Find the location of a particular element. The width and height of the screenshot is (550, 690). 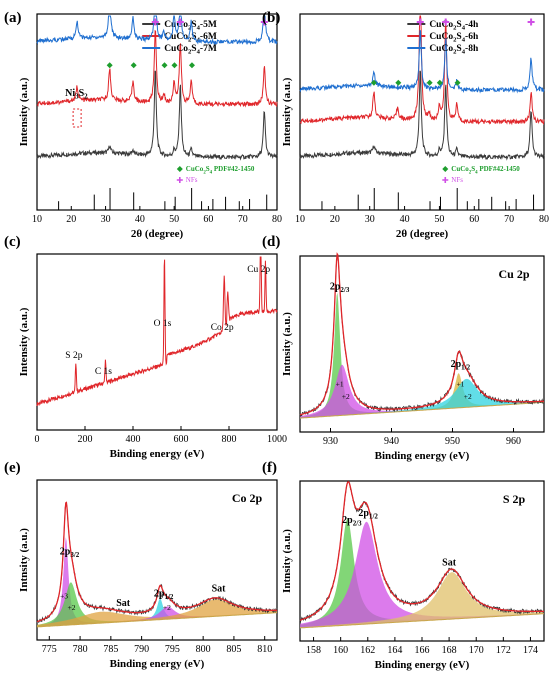

annotation-label: Ni3S2 is located at coordinates (76, 94).